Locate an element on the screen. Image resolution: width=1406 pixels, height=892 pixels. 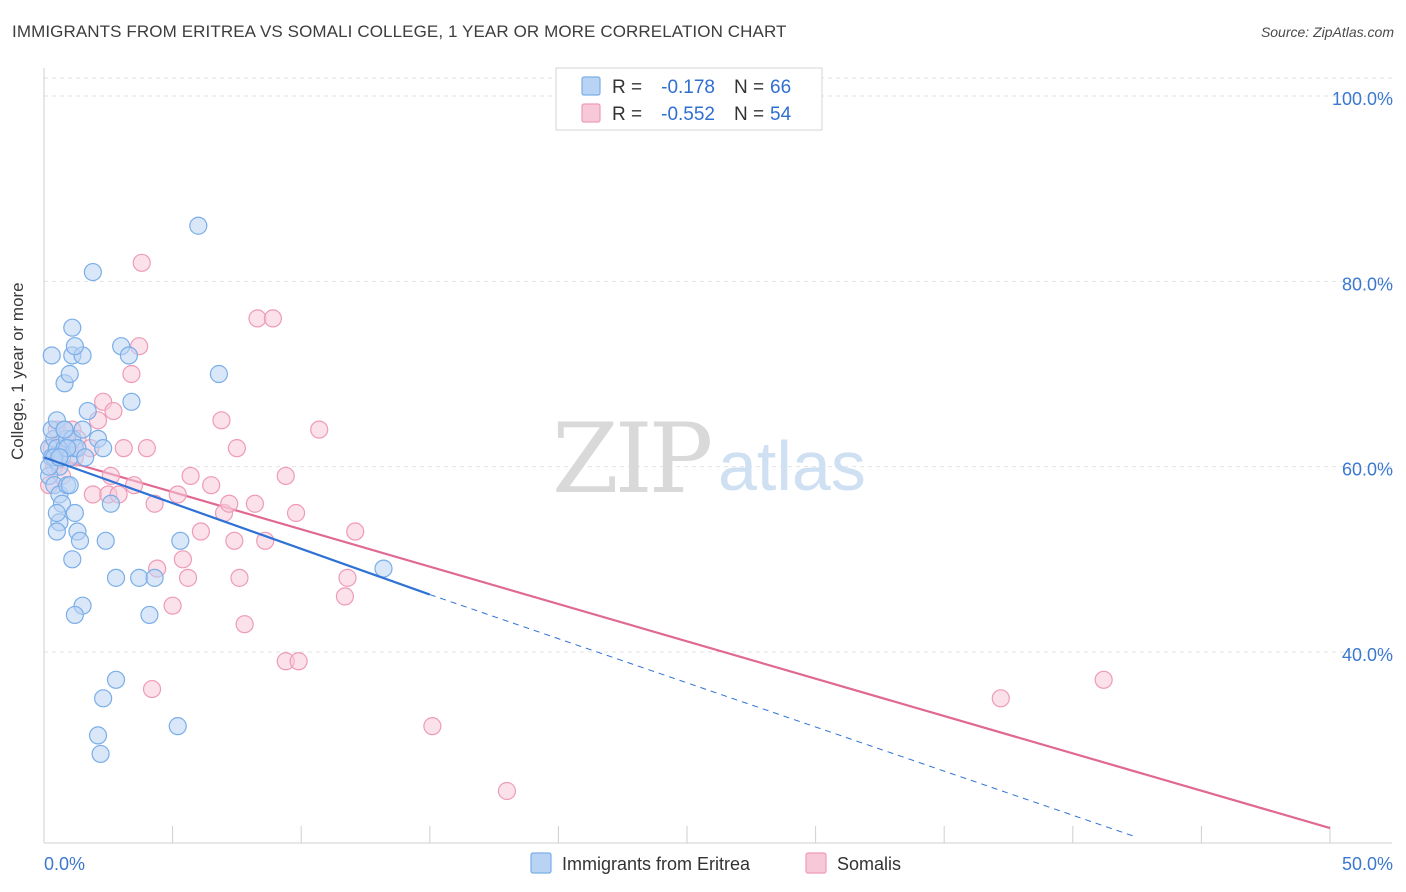
x-tick-label: 50.0% is located at coordinates (1367, 864).